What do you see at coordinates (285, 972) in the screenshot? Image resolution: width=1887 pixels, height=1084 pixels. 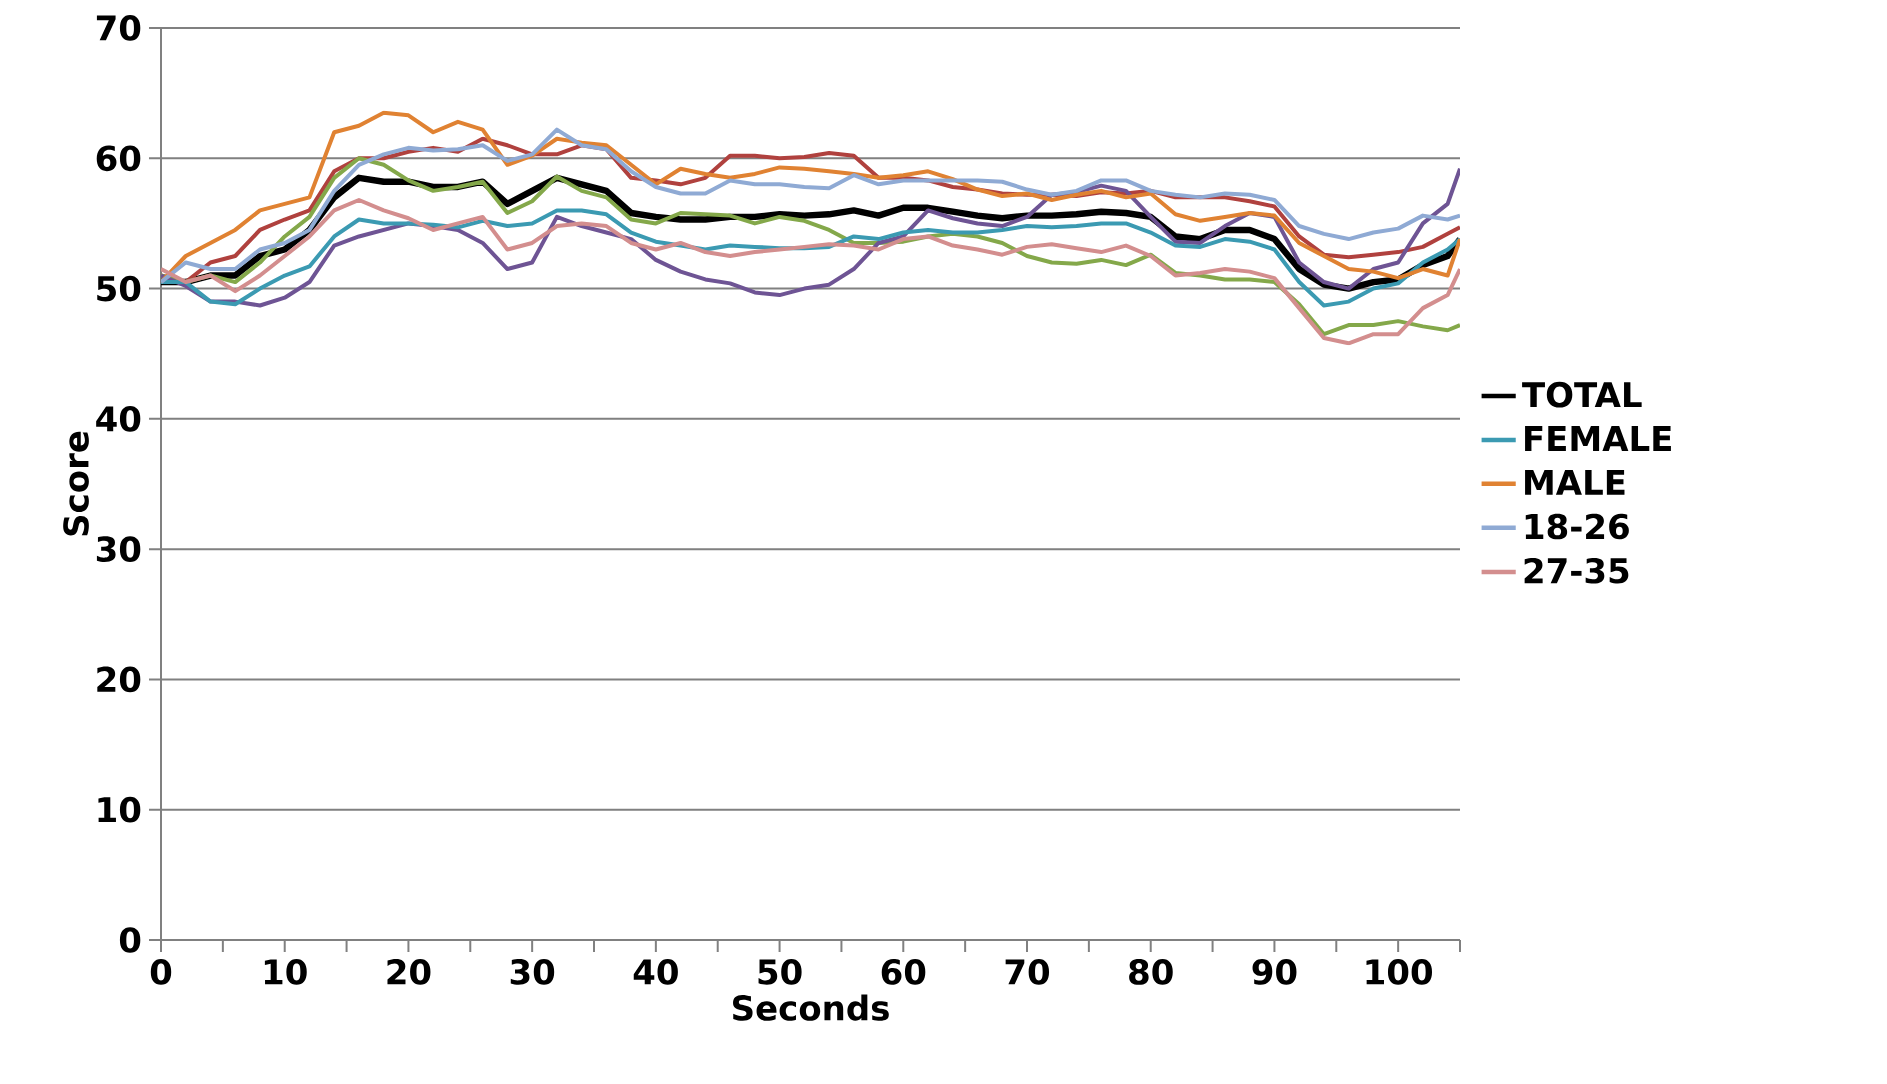 I see `x-tick-label: 10` at bounding box center [285, 972].